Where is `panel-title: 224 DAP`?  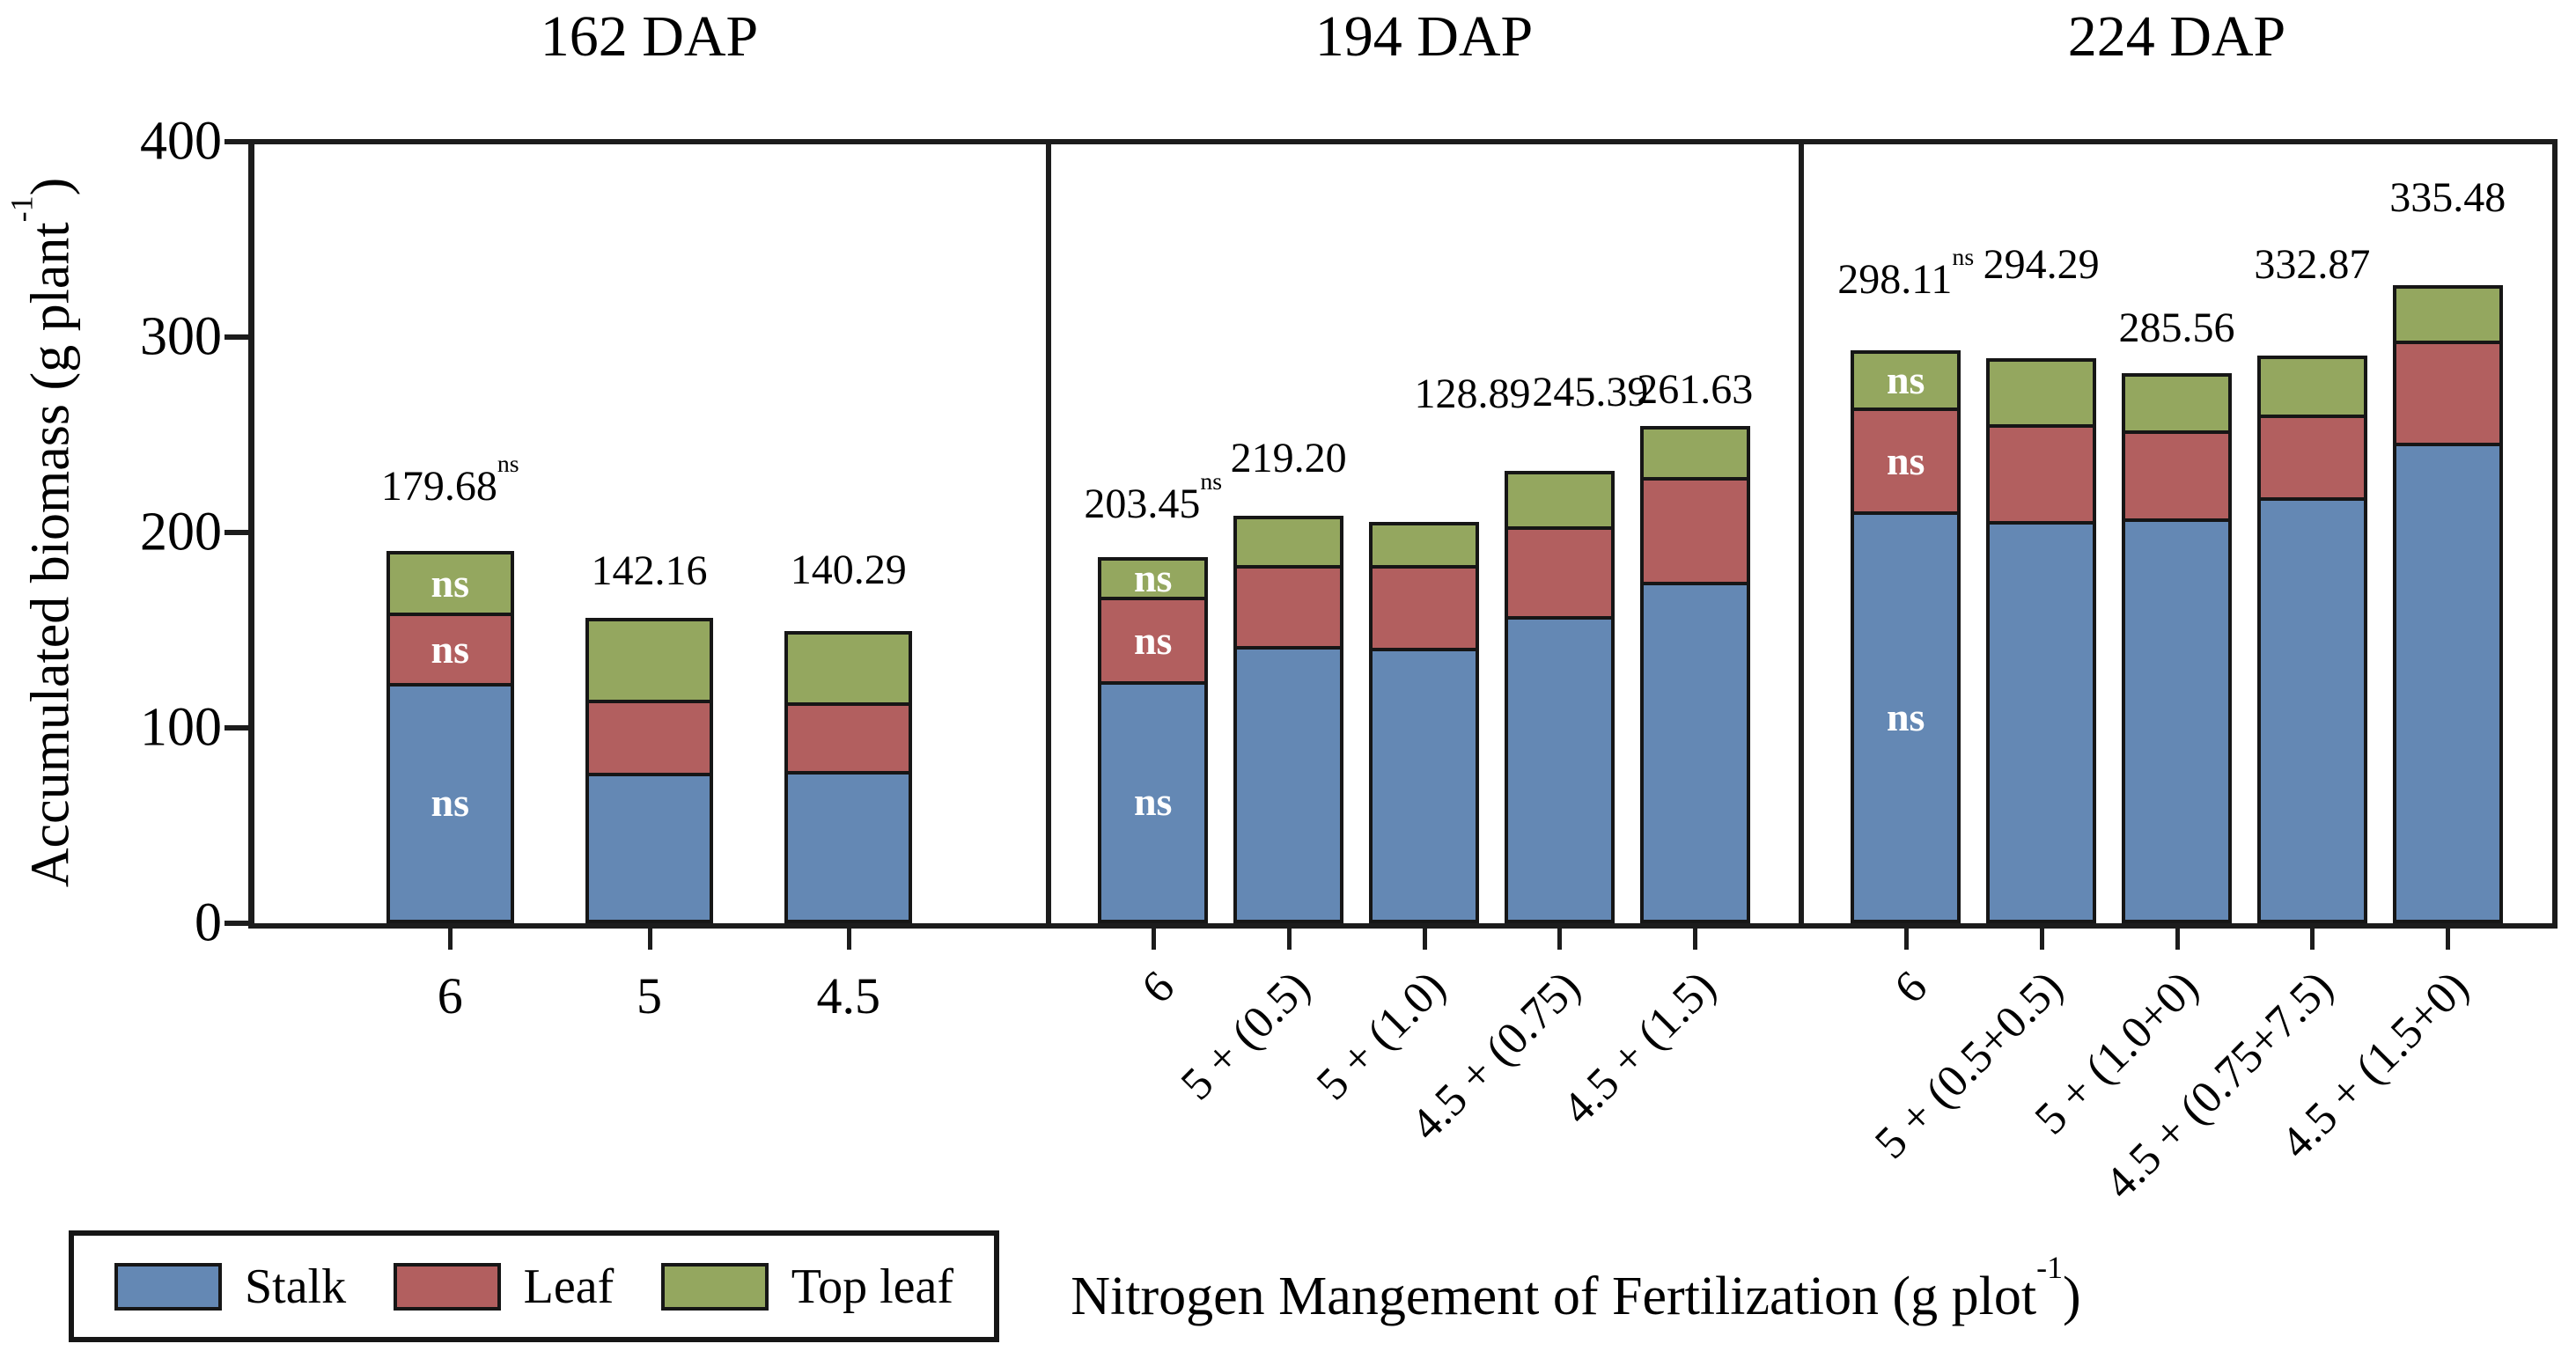 panel-title: 224 DAP is located at coordinates (2177, 36).